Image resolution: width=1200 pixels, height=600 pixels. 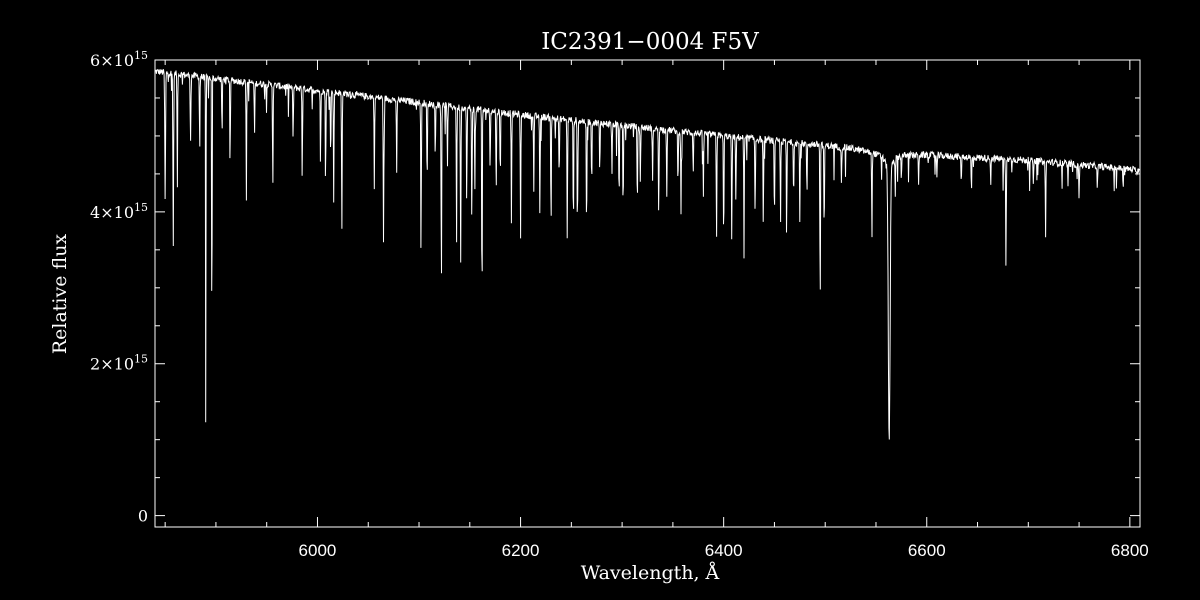 I want to click on y-axis-label: Relative flux, so click(x=60, y=294).